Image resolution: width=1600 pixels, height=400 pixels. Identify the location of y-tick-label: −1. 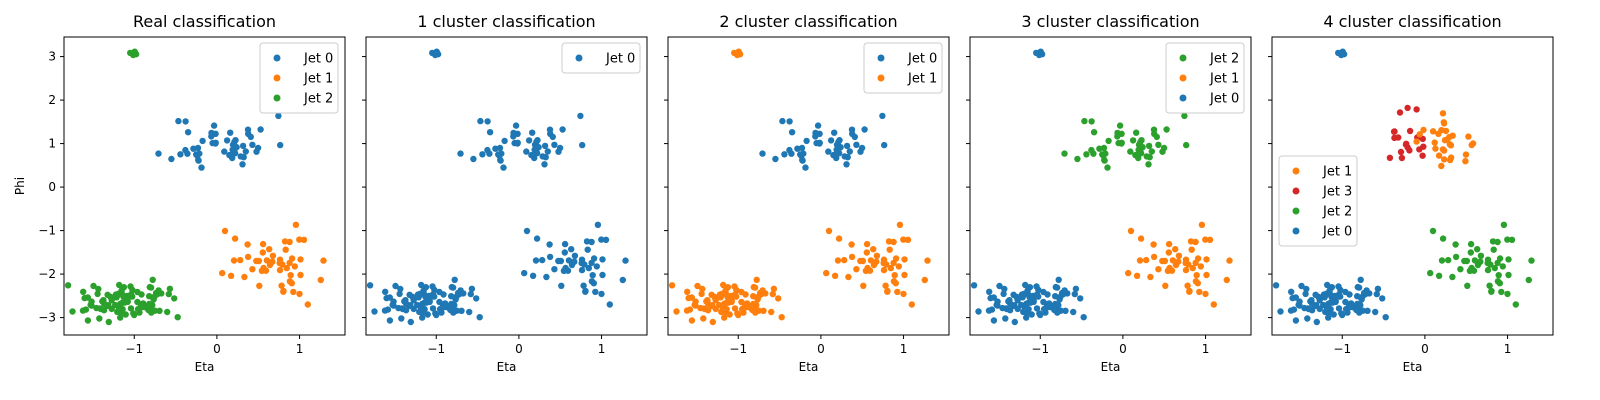
(47, 231).